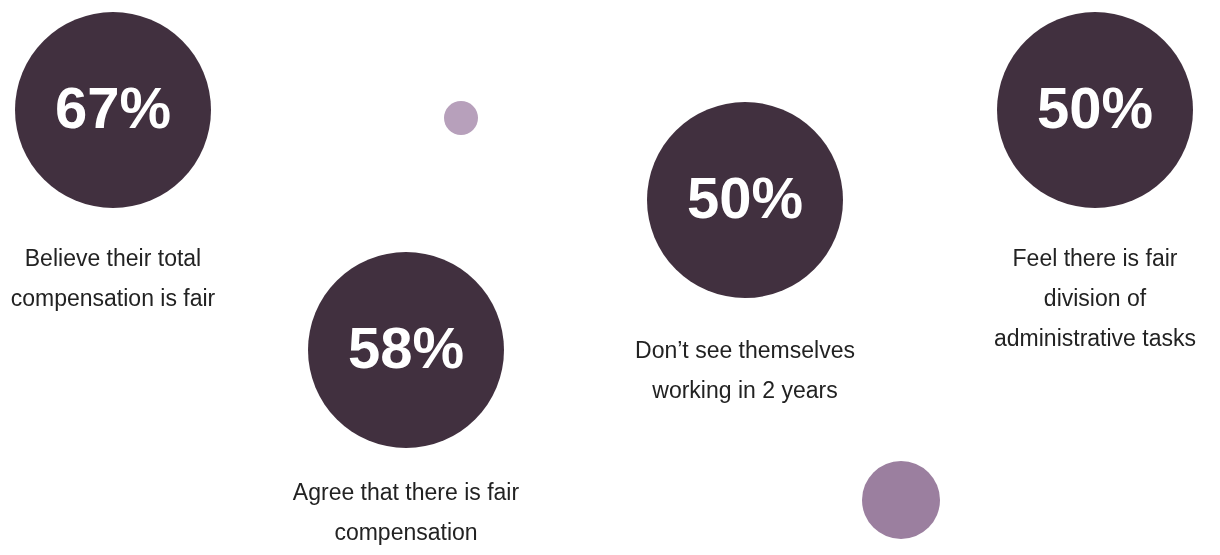 Image resolution: width=1220 pixels, height=555 pixels. What do you see at coordinates (406, 347) in the screenshot?
I see `data-label: 58%` at bounding box center [406, 347].